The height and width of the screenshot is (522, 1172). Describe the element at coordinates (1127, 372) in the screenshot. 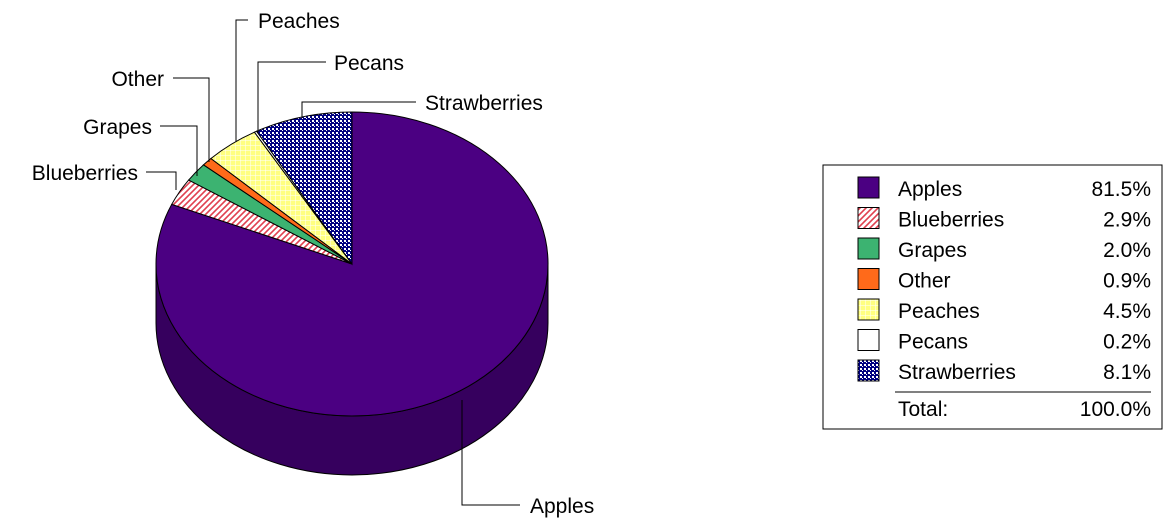

I see `legend-value-strawberries: 8.1%` at that location.